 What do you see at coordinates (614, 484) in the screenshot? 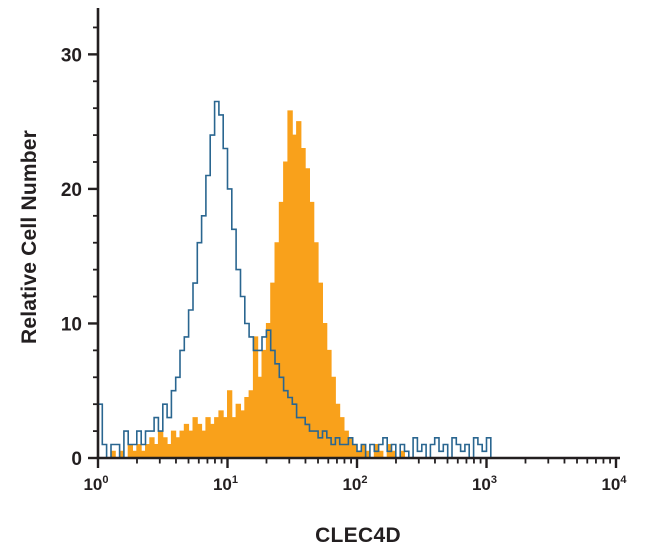
I see `x-tick-label: 10⁴` at bounding box center [614, 484].